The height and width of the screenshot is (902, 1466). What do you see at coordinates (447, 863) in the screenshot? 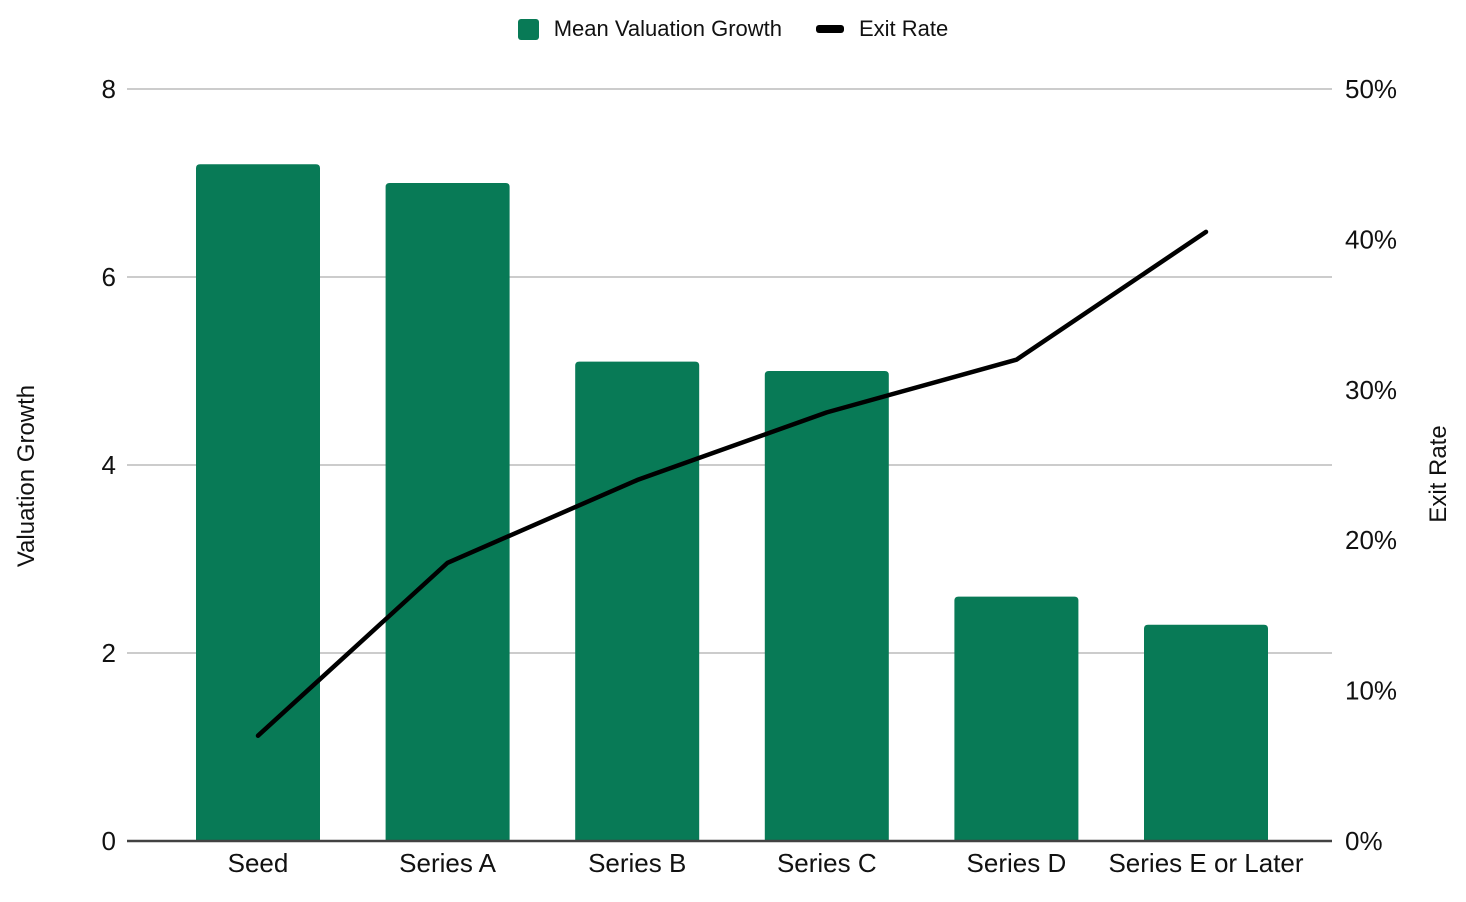
I see `x-tick-label-series-a: Series A` at bounding box center [447, 863].